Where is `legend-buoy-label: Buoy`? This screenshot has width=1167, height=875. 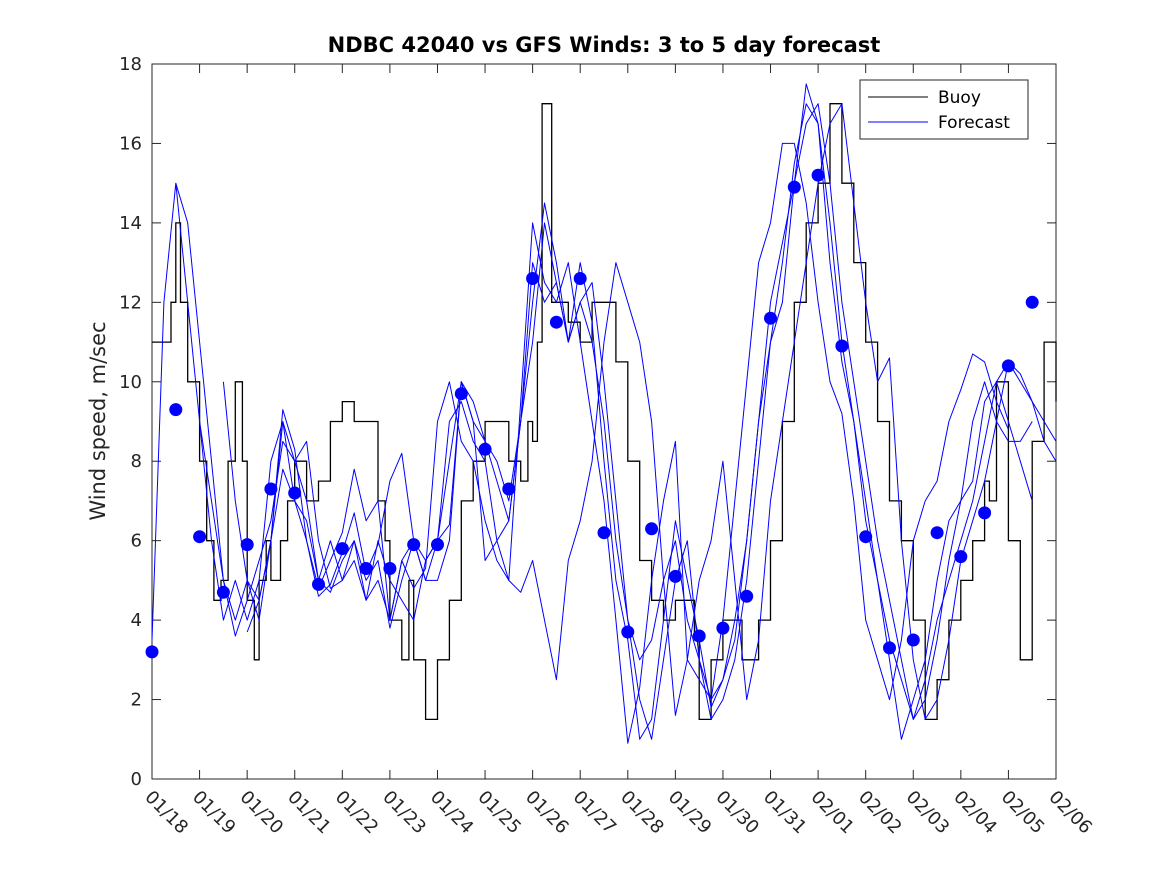
legend-buoy-label: Buoy is located at coordinates (959, 98).